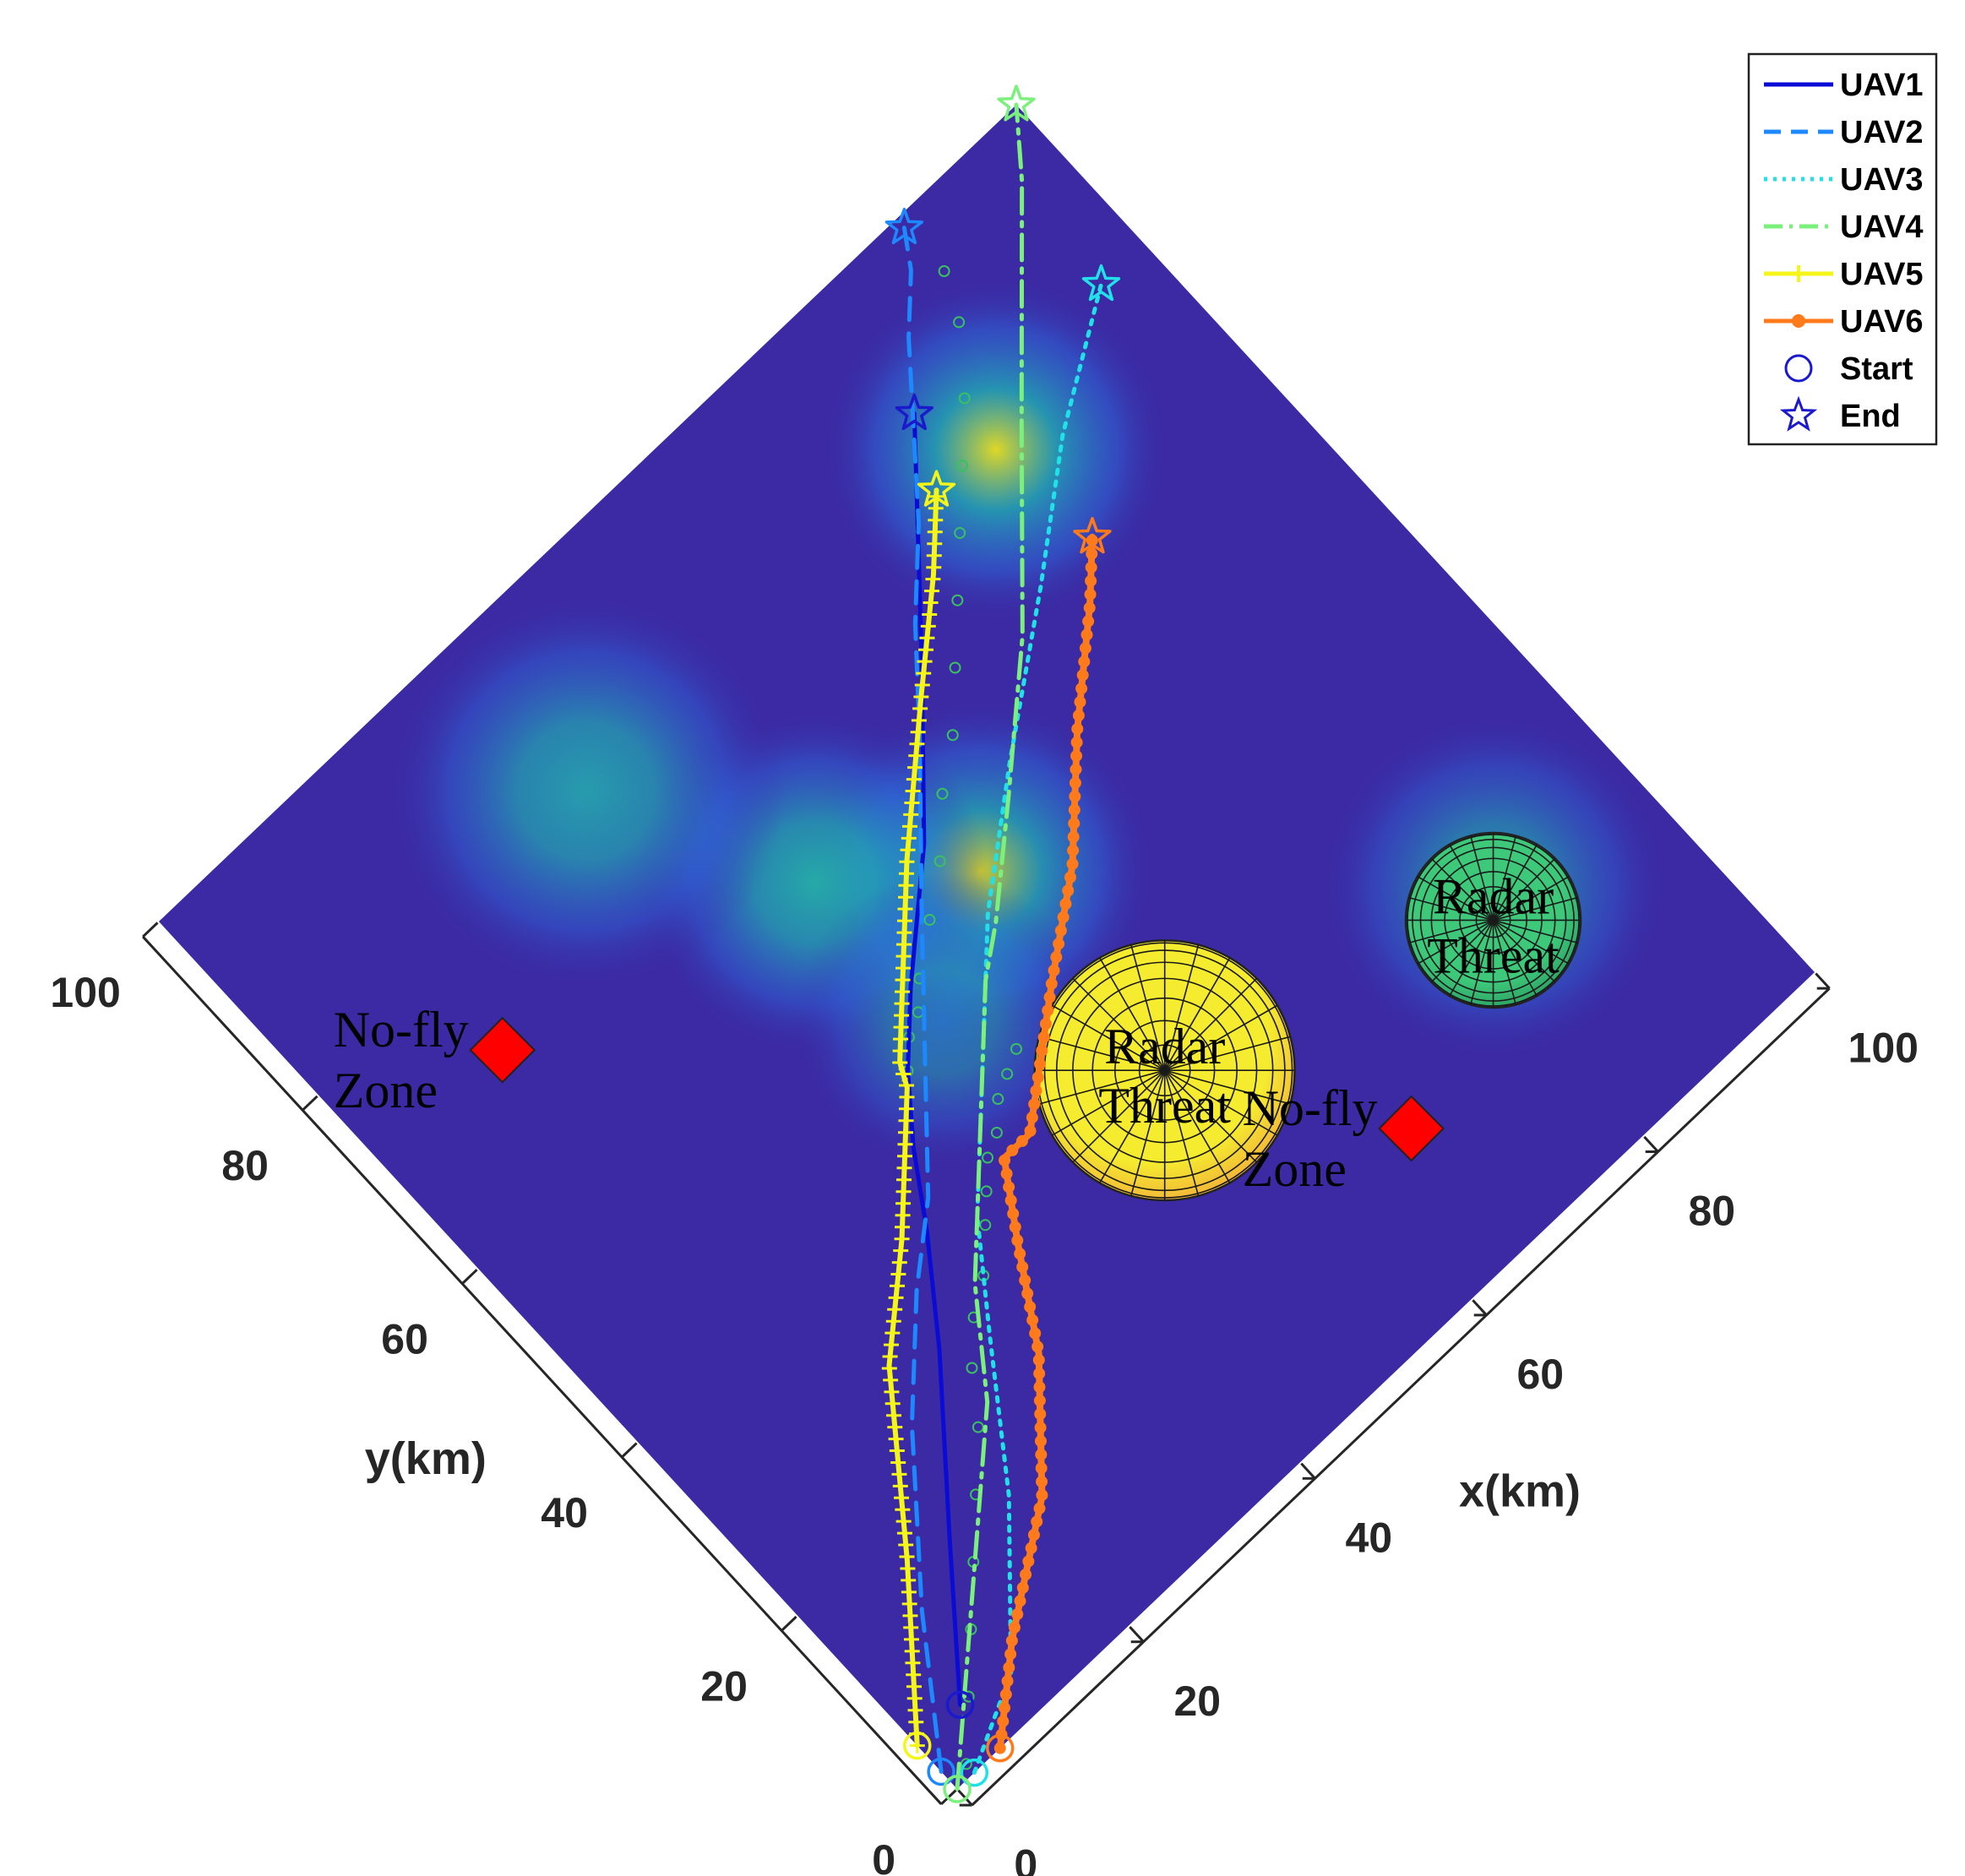 The image size is (1965, 1876). Describe the element at coordinates (1843, 249) in the screenshot. I see `legend-box` at that location.